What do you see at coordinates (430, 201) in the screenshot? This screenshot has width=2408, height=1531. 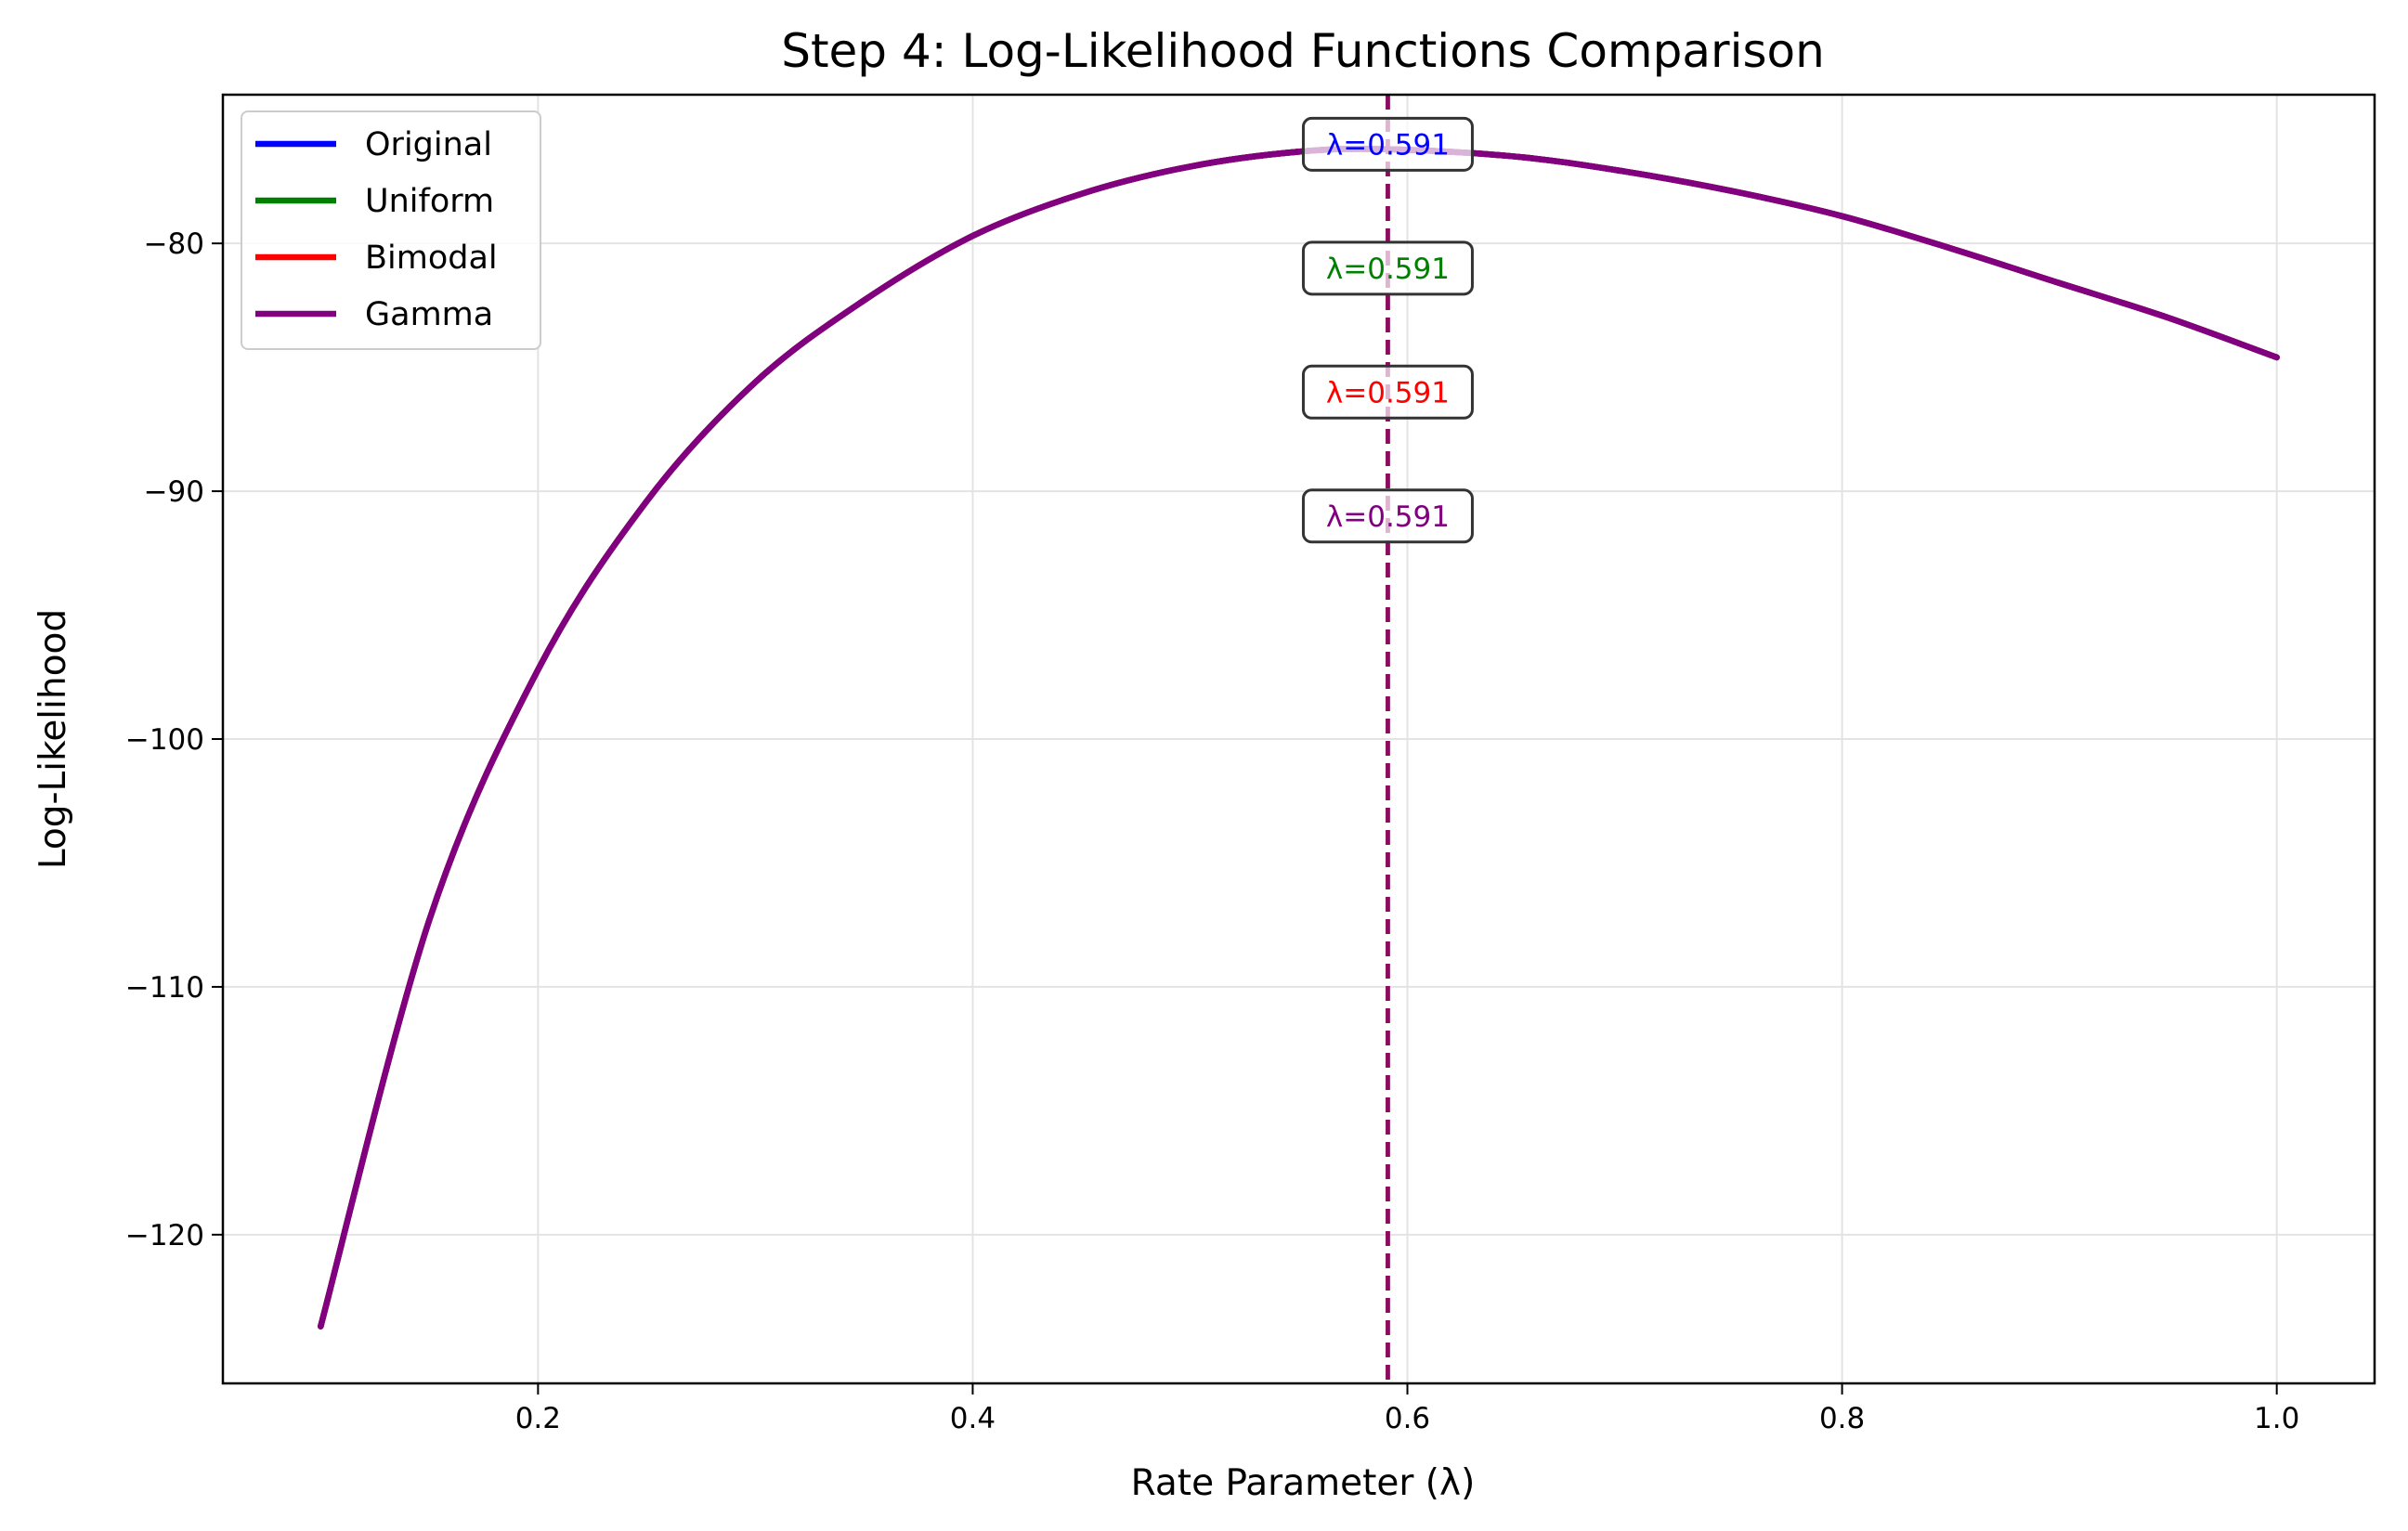 I see `legend-label: Uniform` at bounding box center [430, 201].